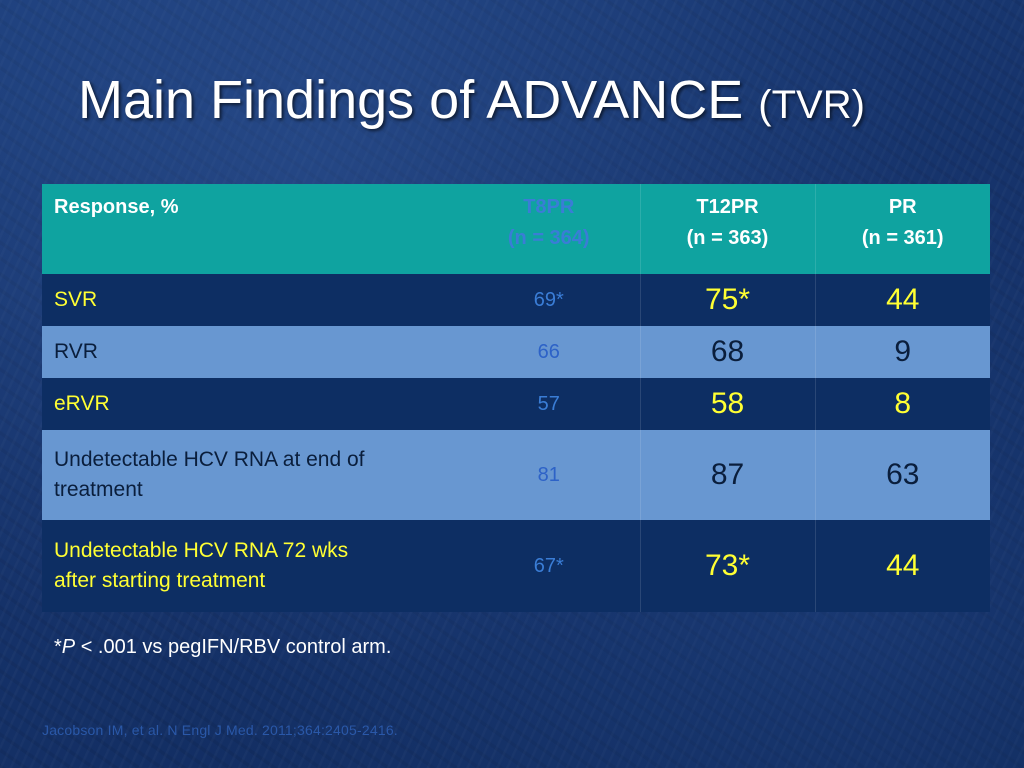 Image resolution: width=1024 pixels, height=768 pixels. What do you see at coordinates (727, 404) in the screenshot?
I see `cell-t12pr: 58` at bounding box center [727, 404].